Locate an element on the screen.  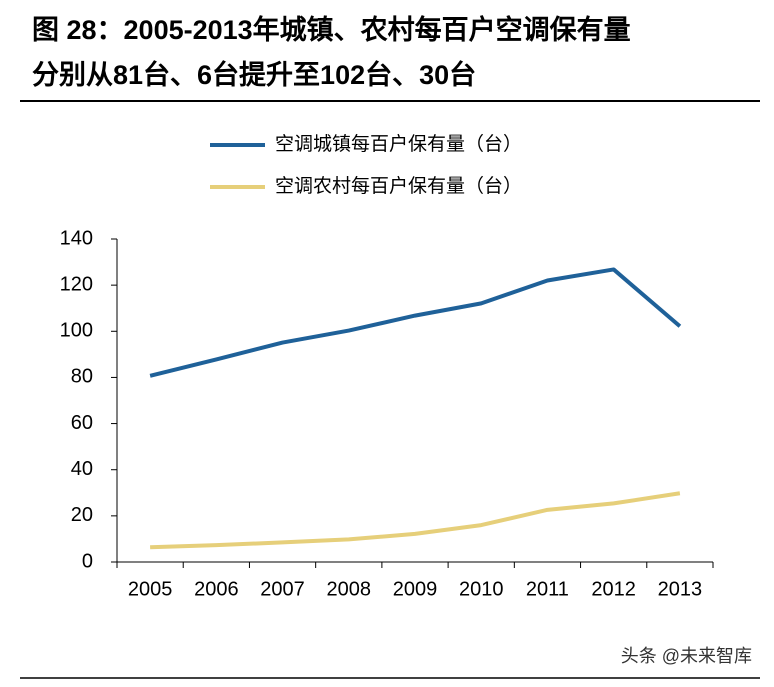
x-tick-label: 2005 is located at coordinates (150, 589).